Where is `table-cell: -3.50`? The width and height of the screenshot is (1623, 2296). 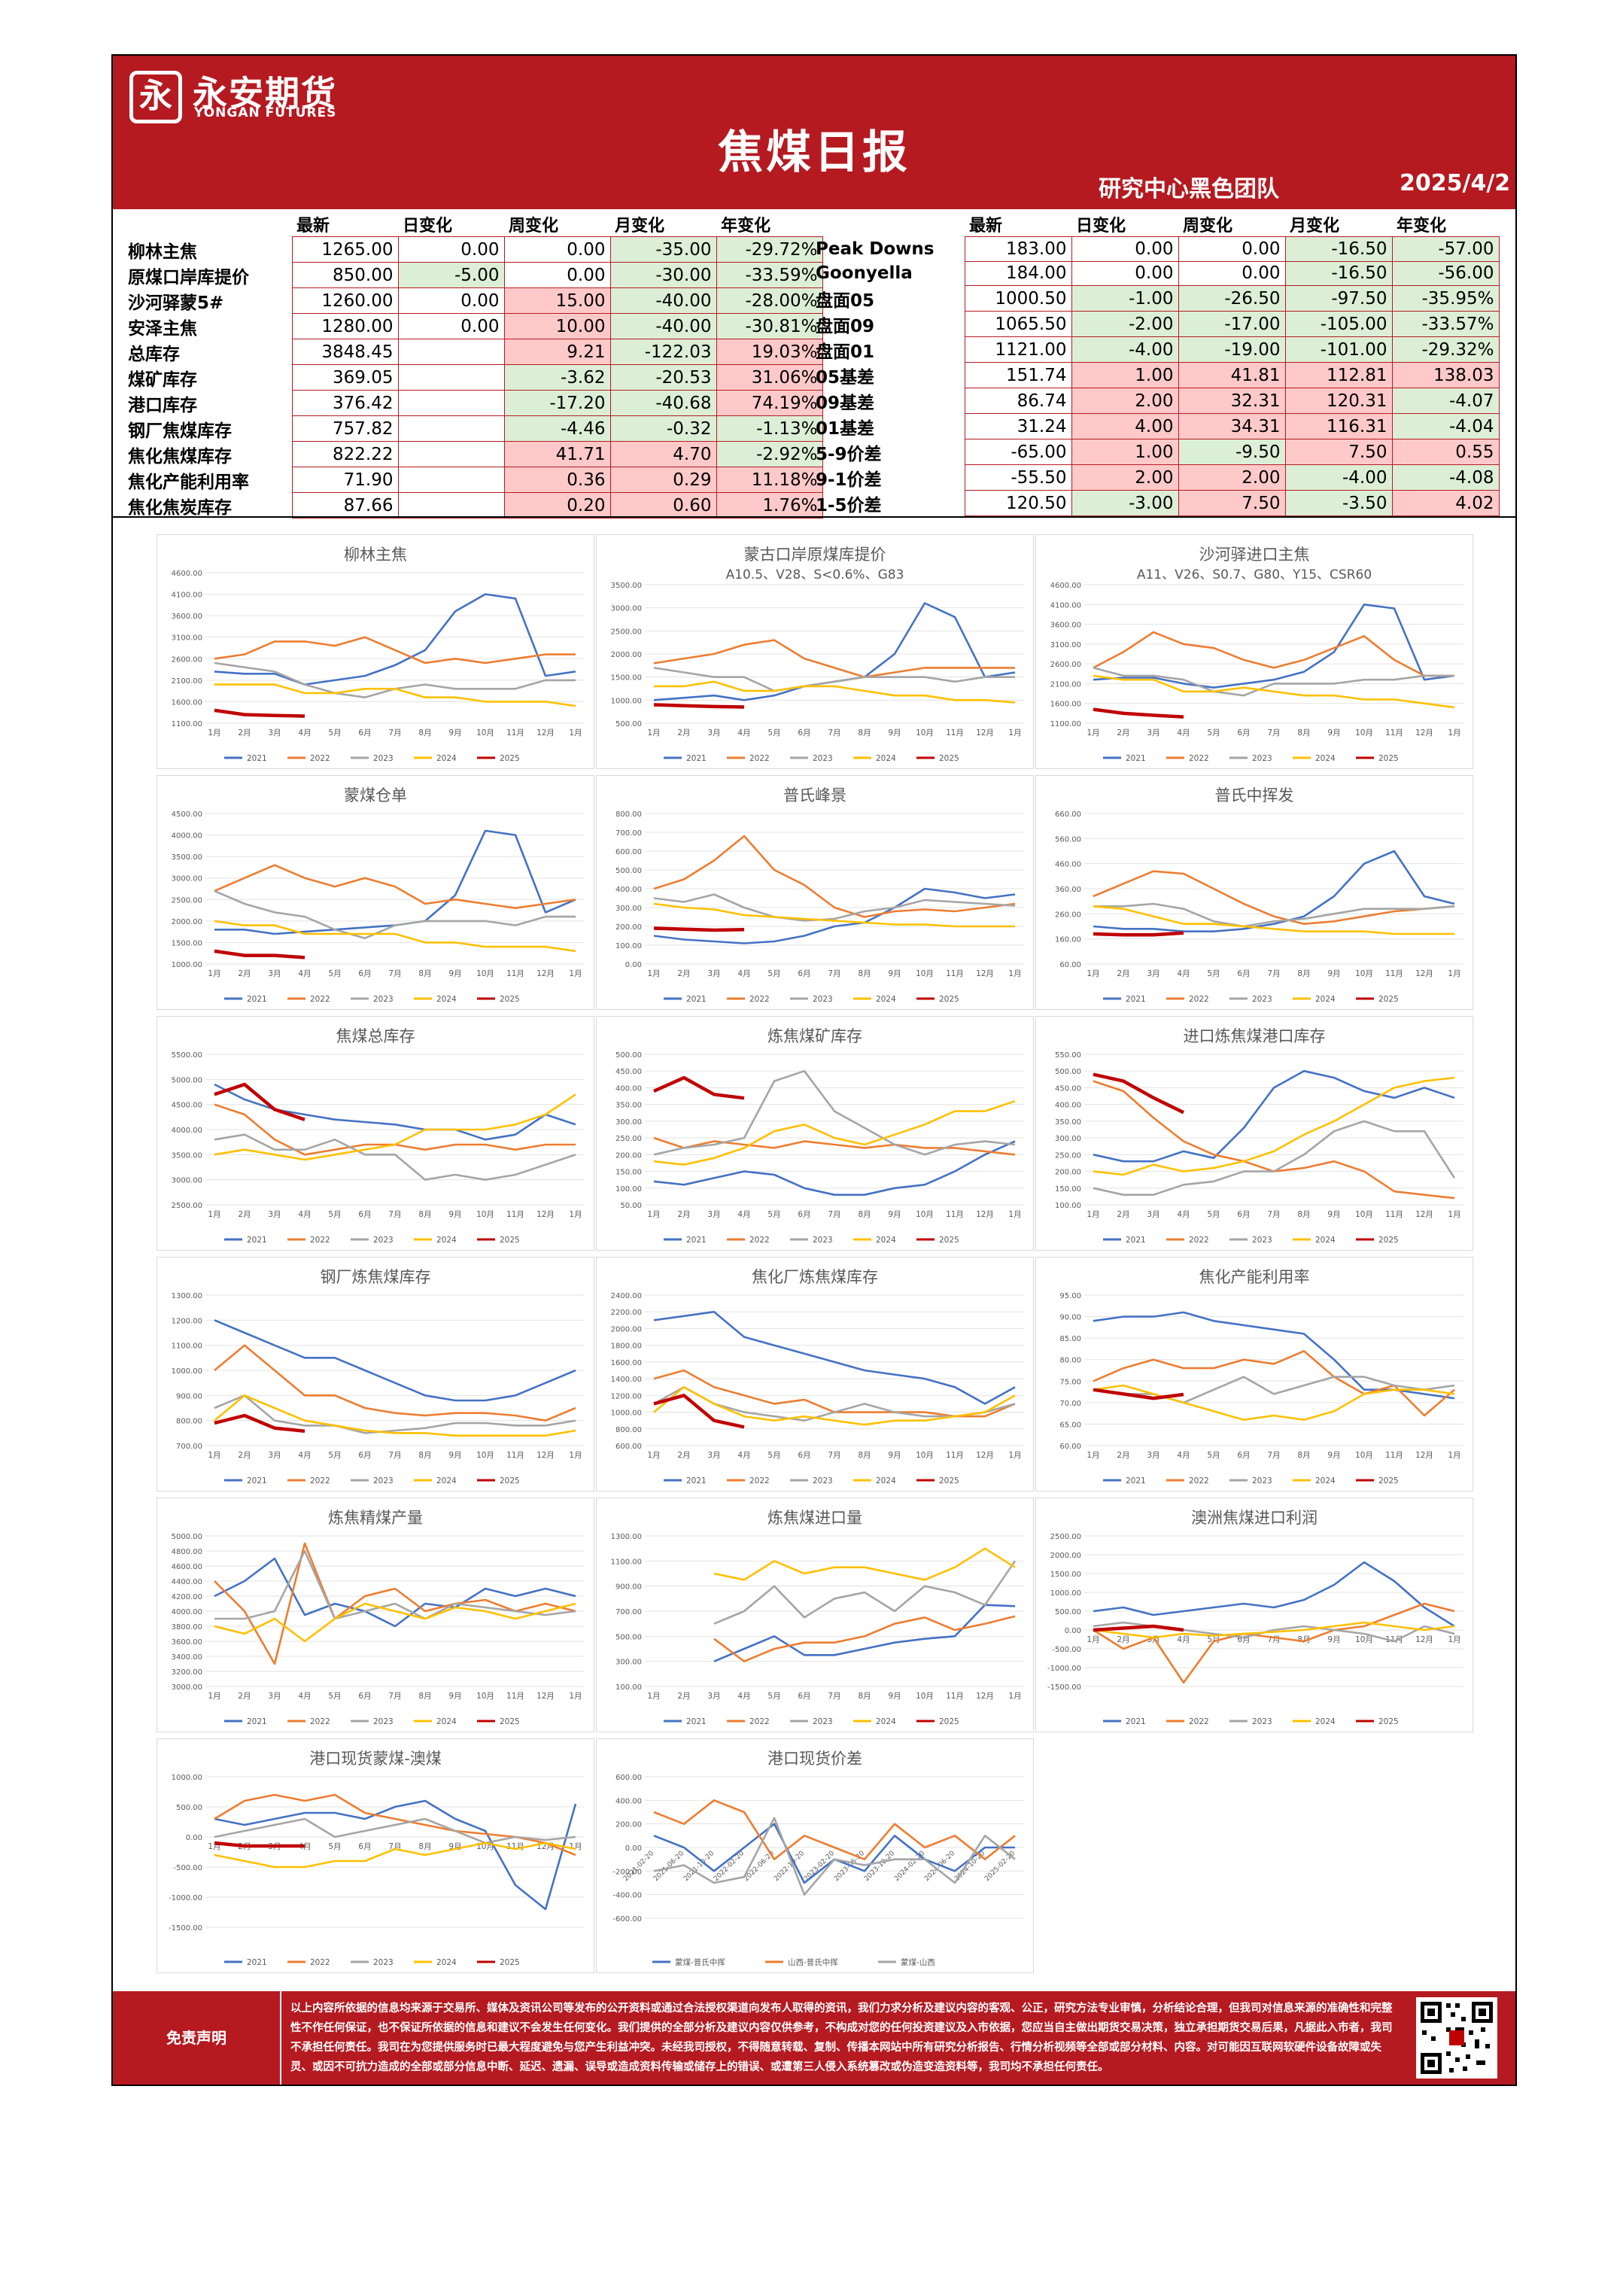
table-cell: -3.50 is located at coordinates (1338, 503).